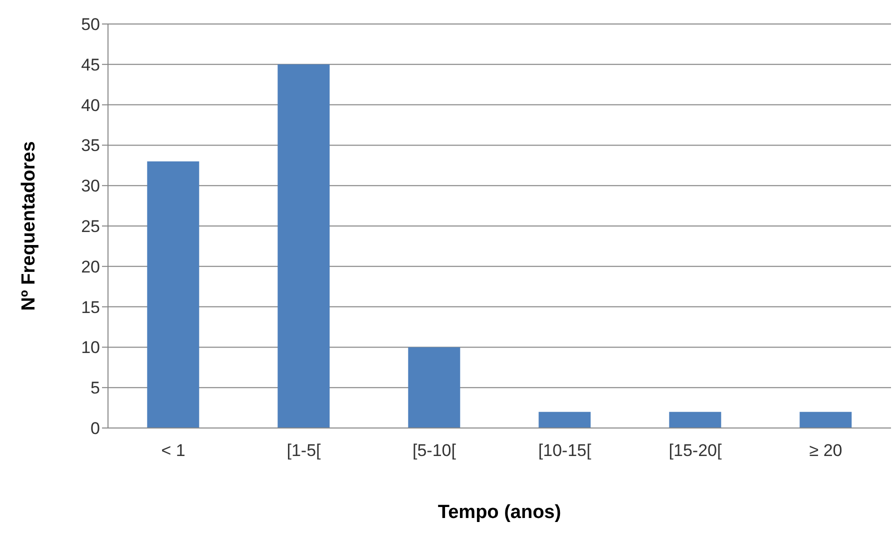  What do you see at coordinates (695, 450) in the screenshot?
I see `x-tick-label: [15-20[` at bounding box center [695, 450].